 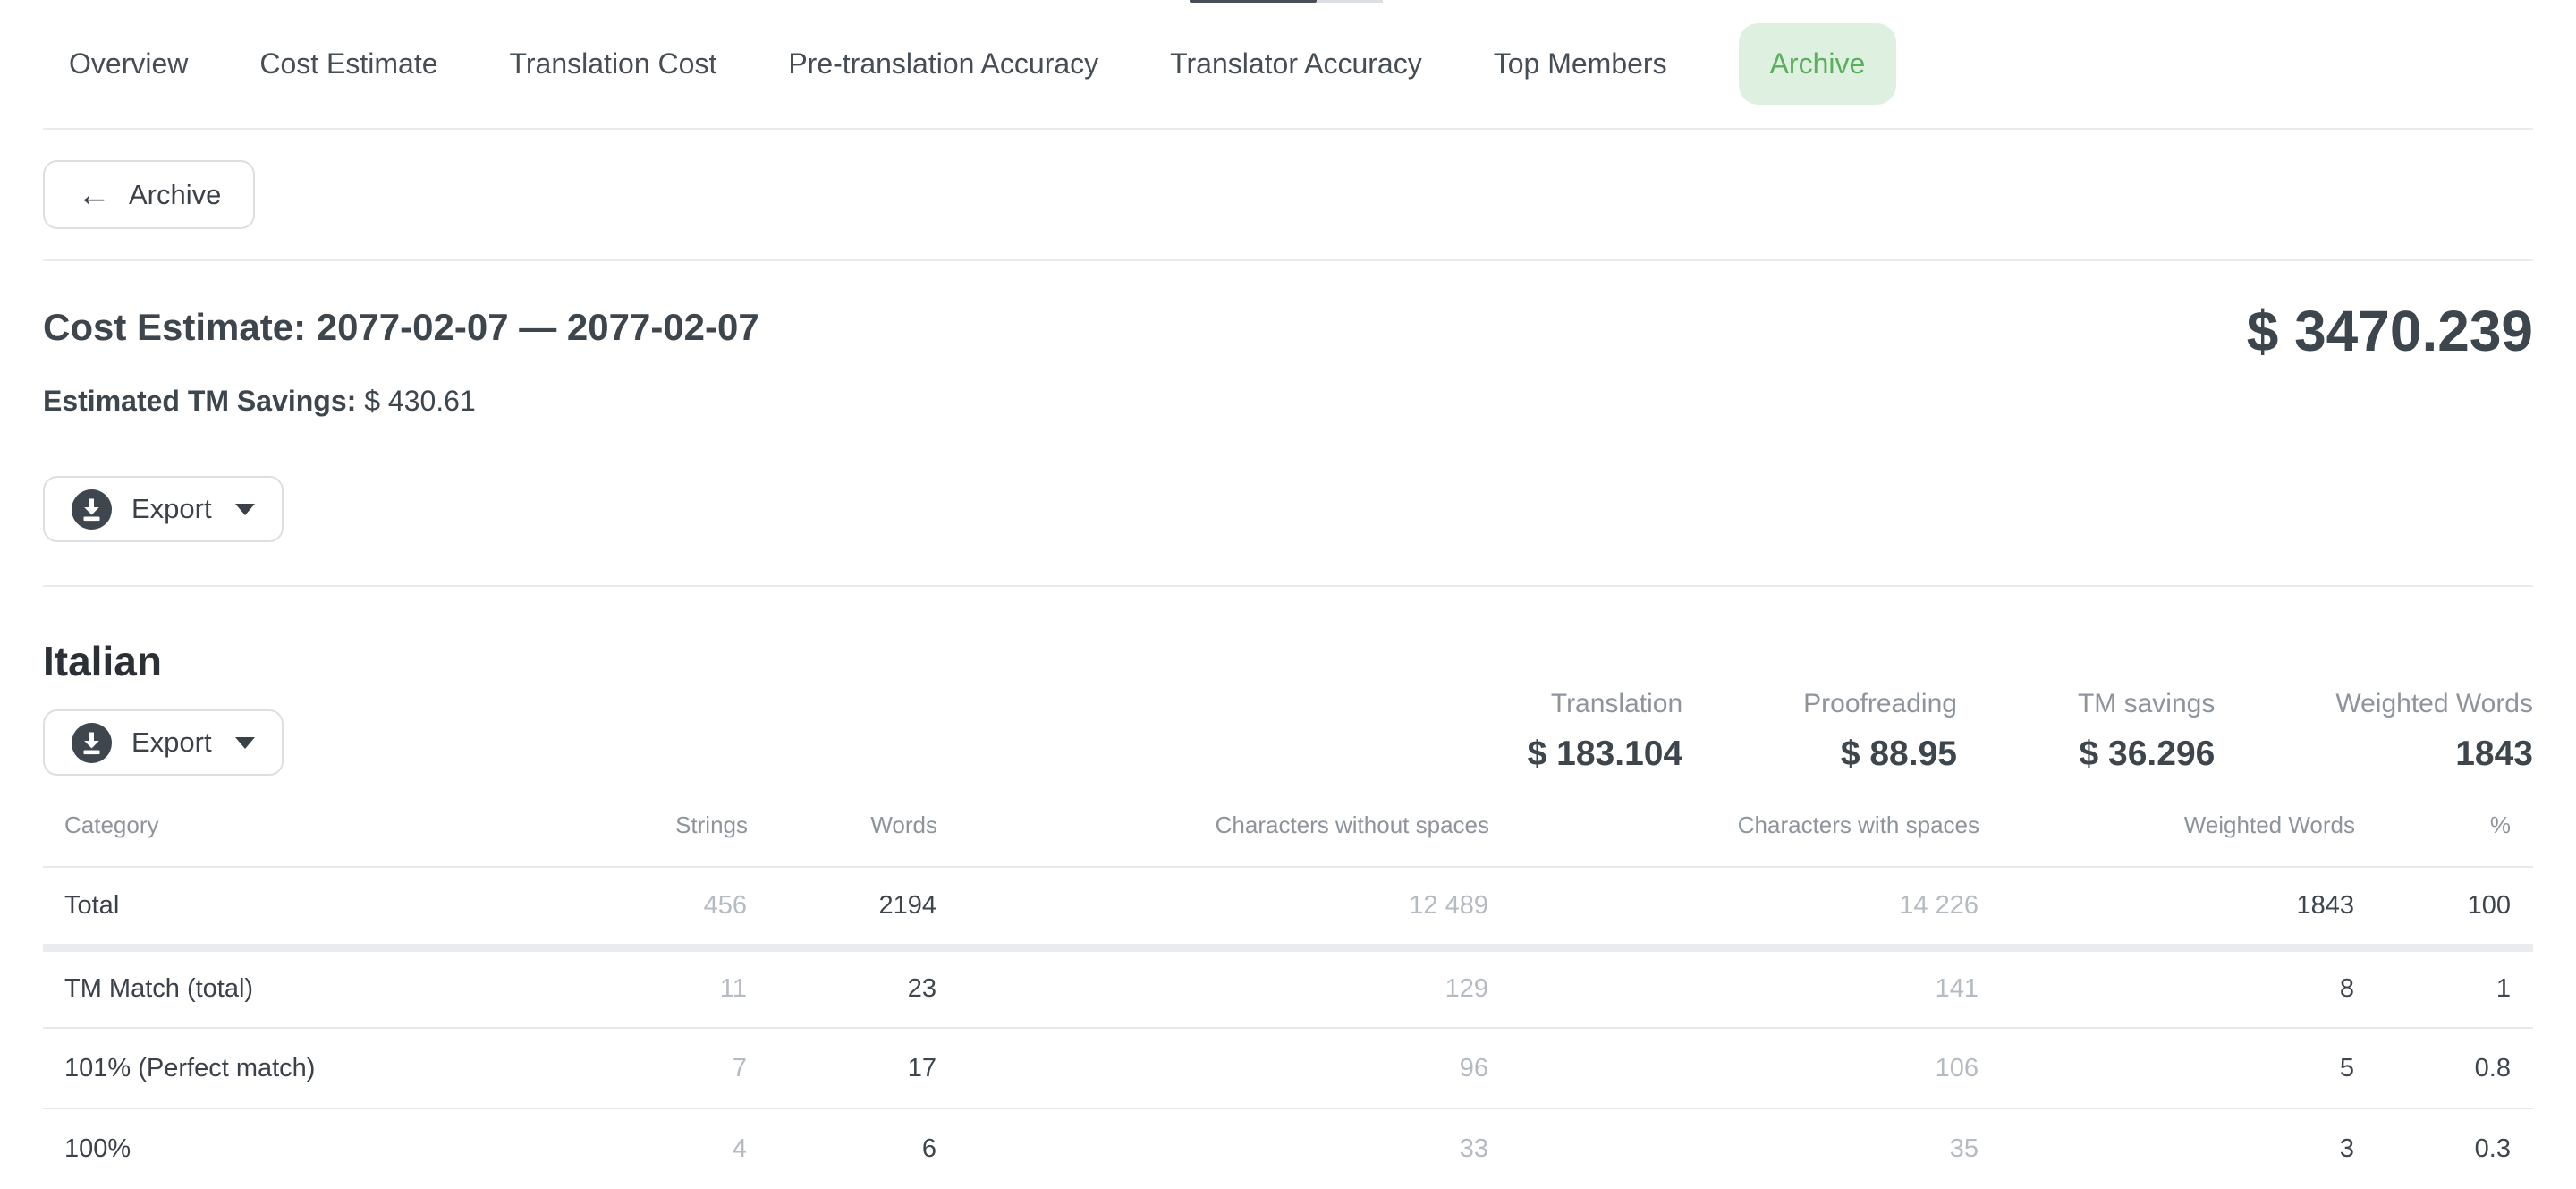 What do you see at coordinates (2444, 909) in the screenshot?
I see `cell-percent: 100` at bounding box center [2444, 909].